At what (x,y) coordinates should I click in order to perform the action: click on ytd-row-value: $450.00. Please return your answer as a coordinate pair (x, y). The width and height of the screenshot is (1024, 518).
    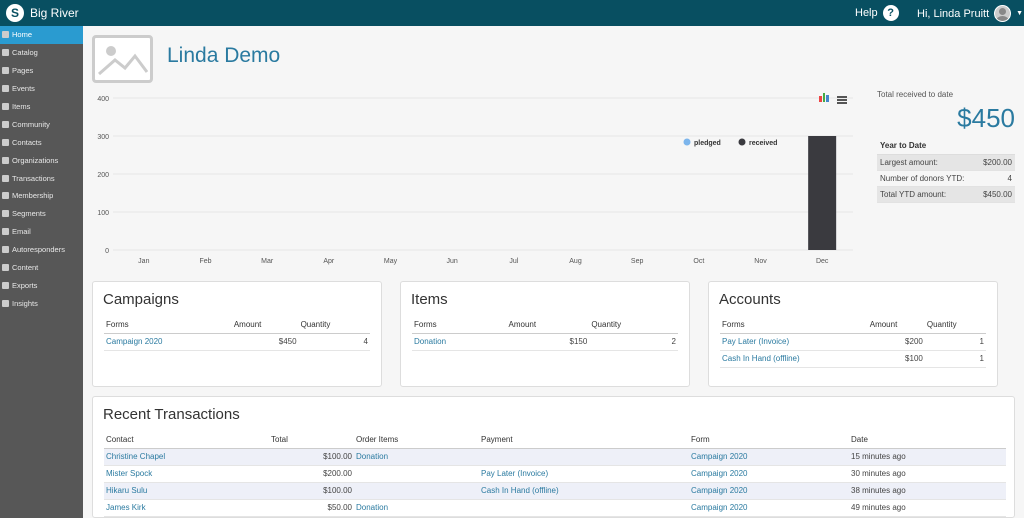
    Looking at the image, I should click on (997, 194).